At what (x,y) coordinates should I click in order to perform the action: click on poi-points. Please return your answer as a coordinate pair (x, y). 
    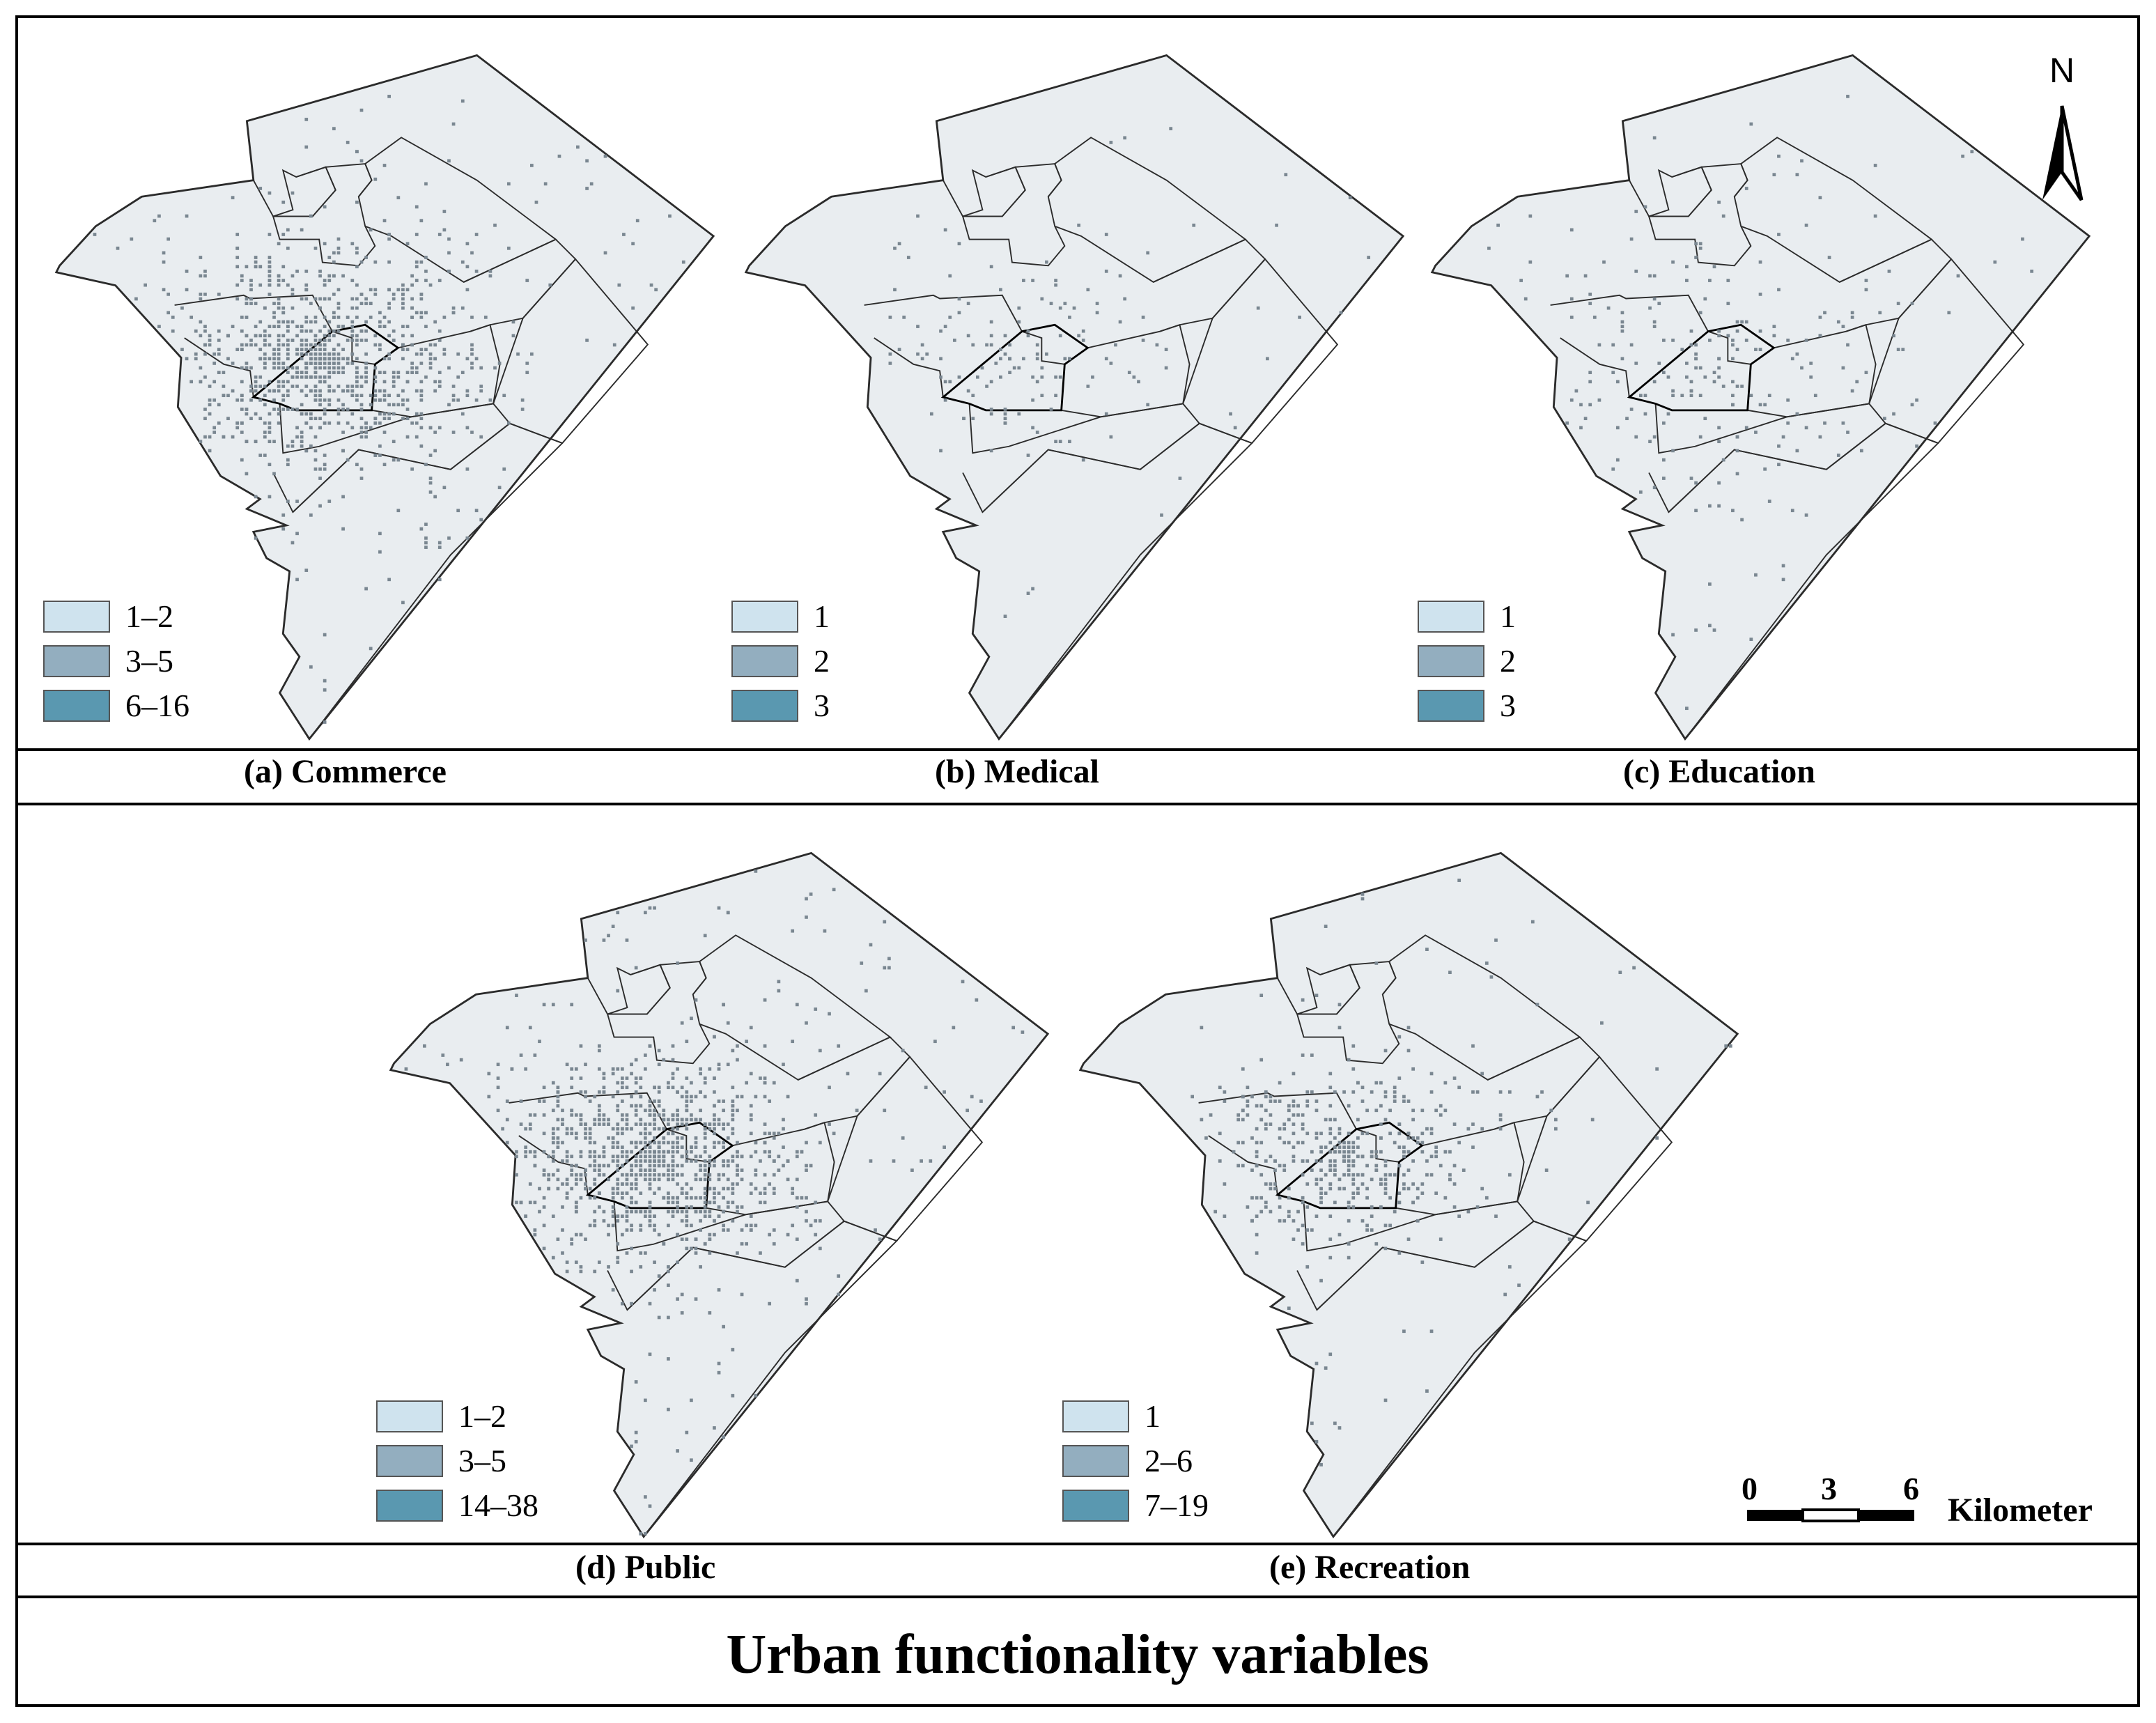
    Looking at the image, I should click on (1129, 372).